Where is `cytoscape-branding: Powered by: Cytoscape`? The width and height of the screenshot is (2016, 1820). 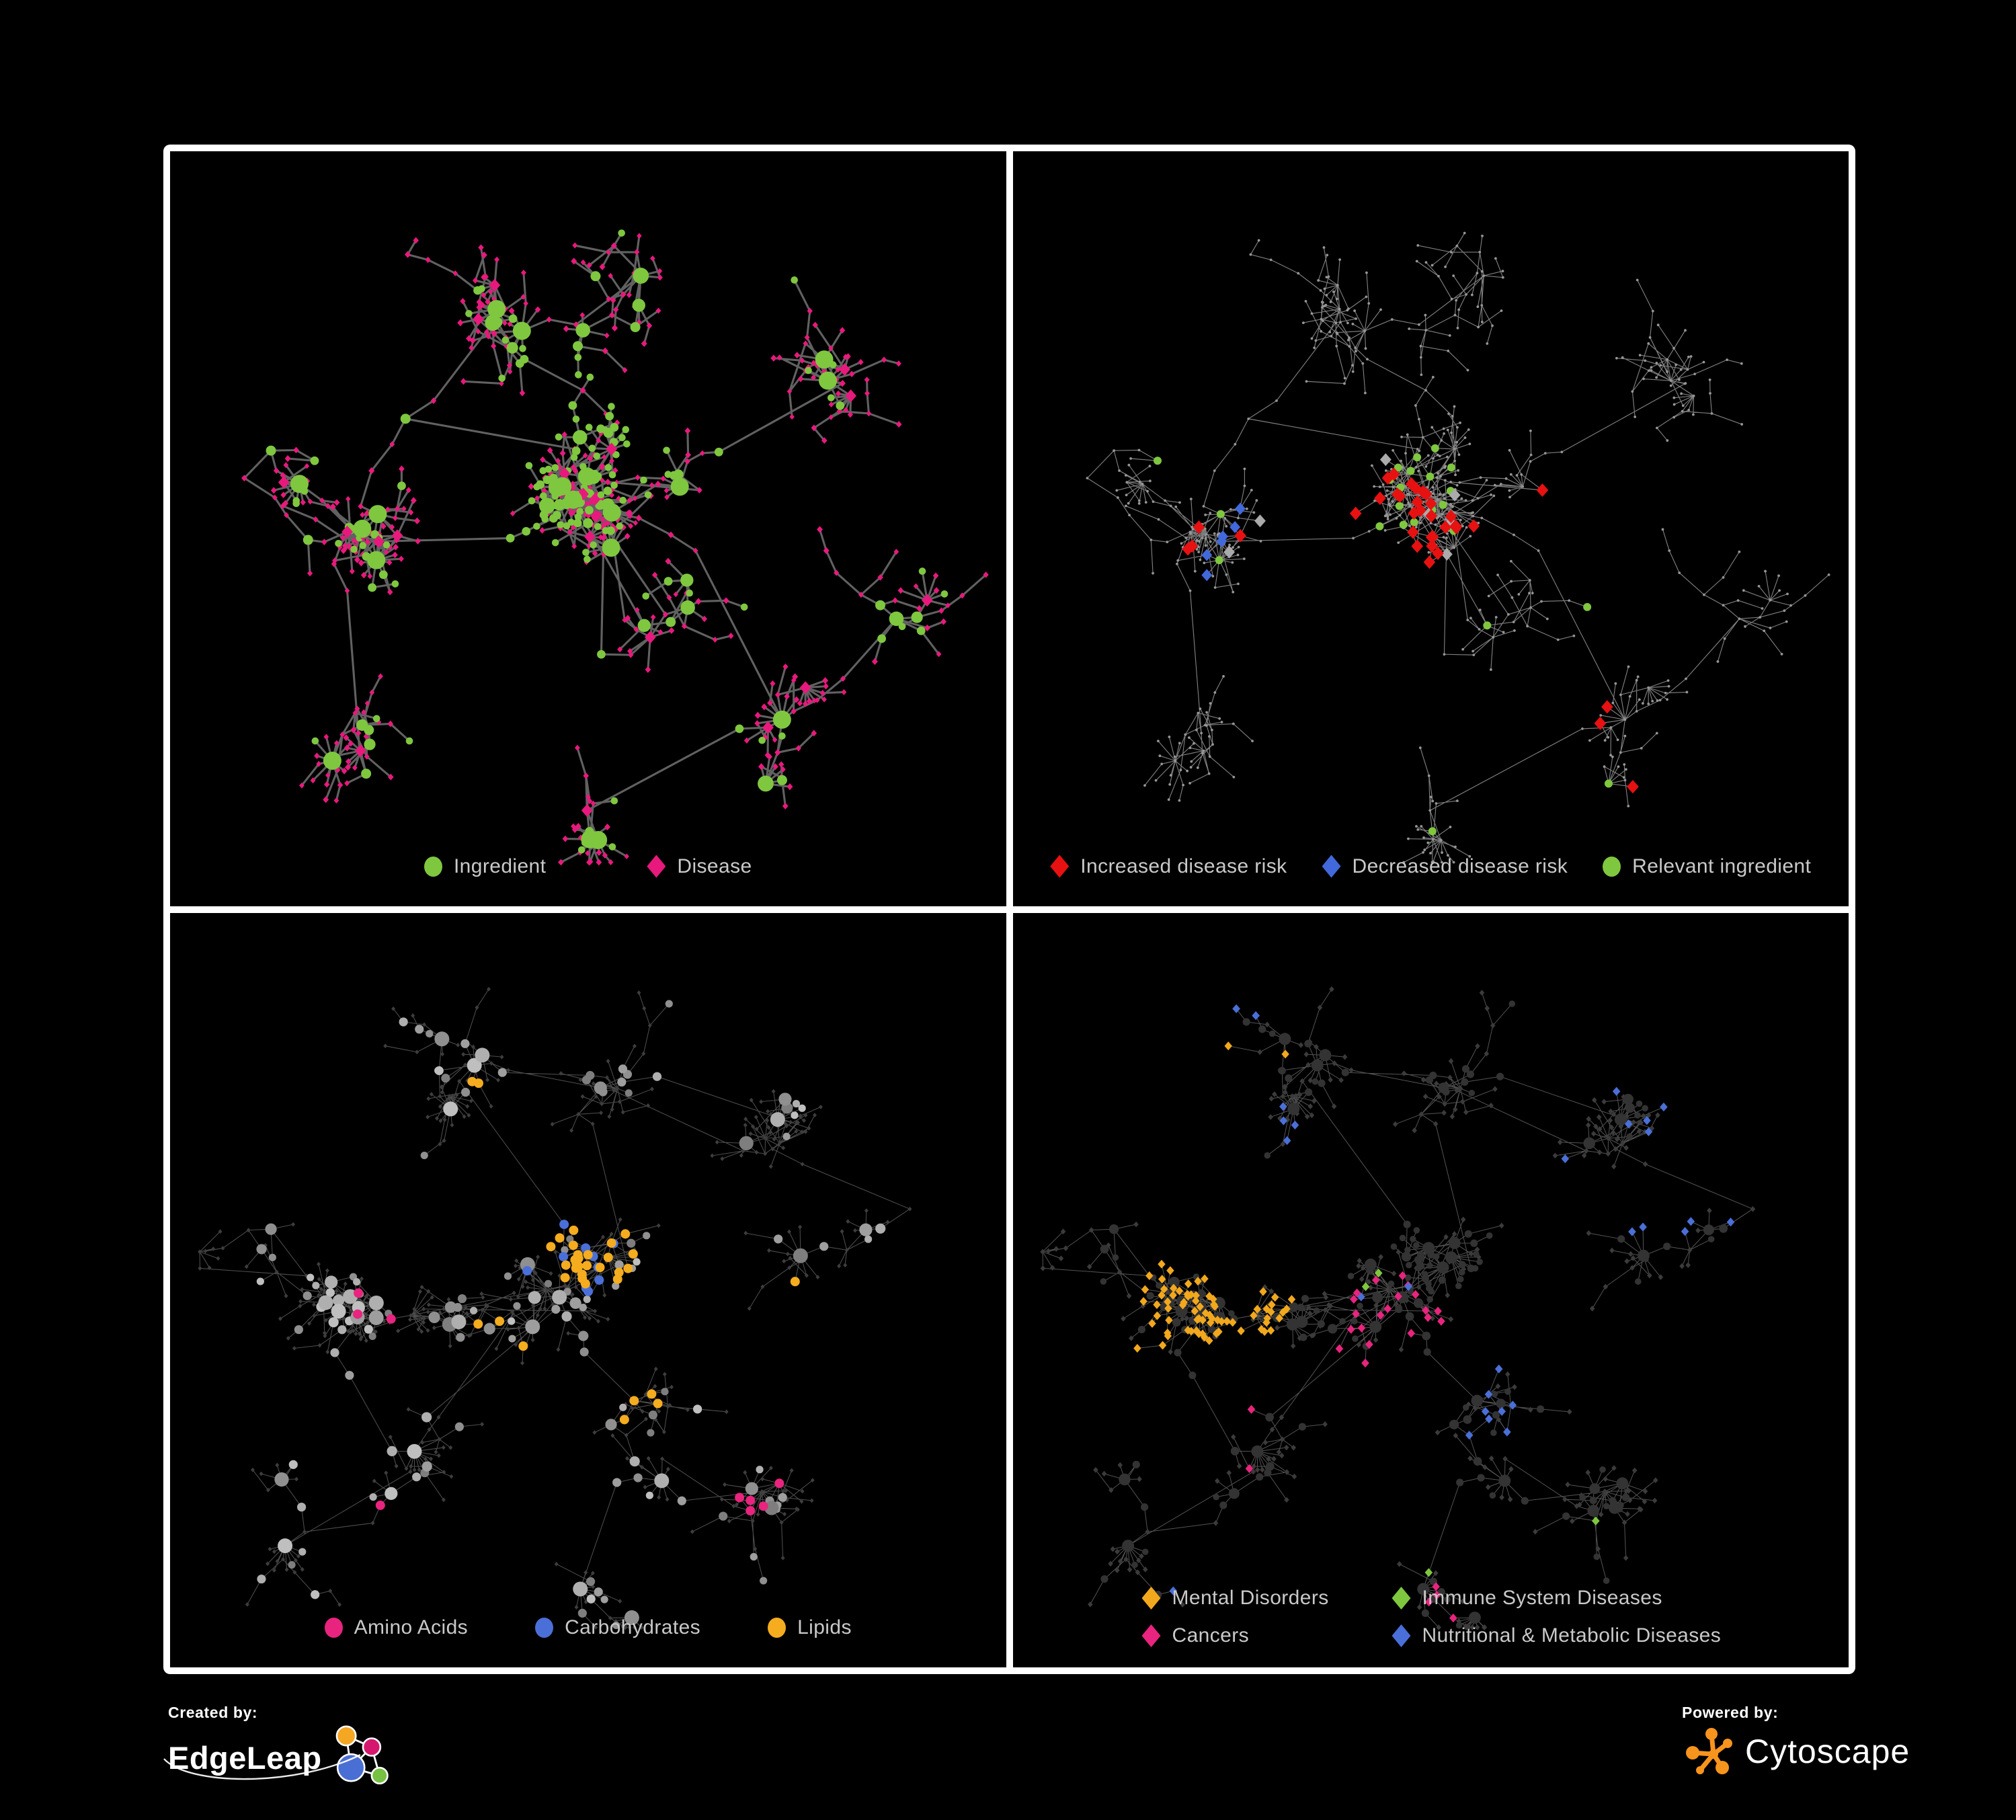
cytoscape-branding: Powered by: Cytoscape is located at coordinates (1823, 1757).